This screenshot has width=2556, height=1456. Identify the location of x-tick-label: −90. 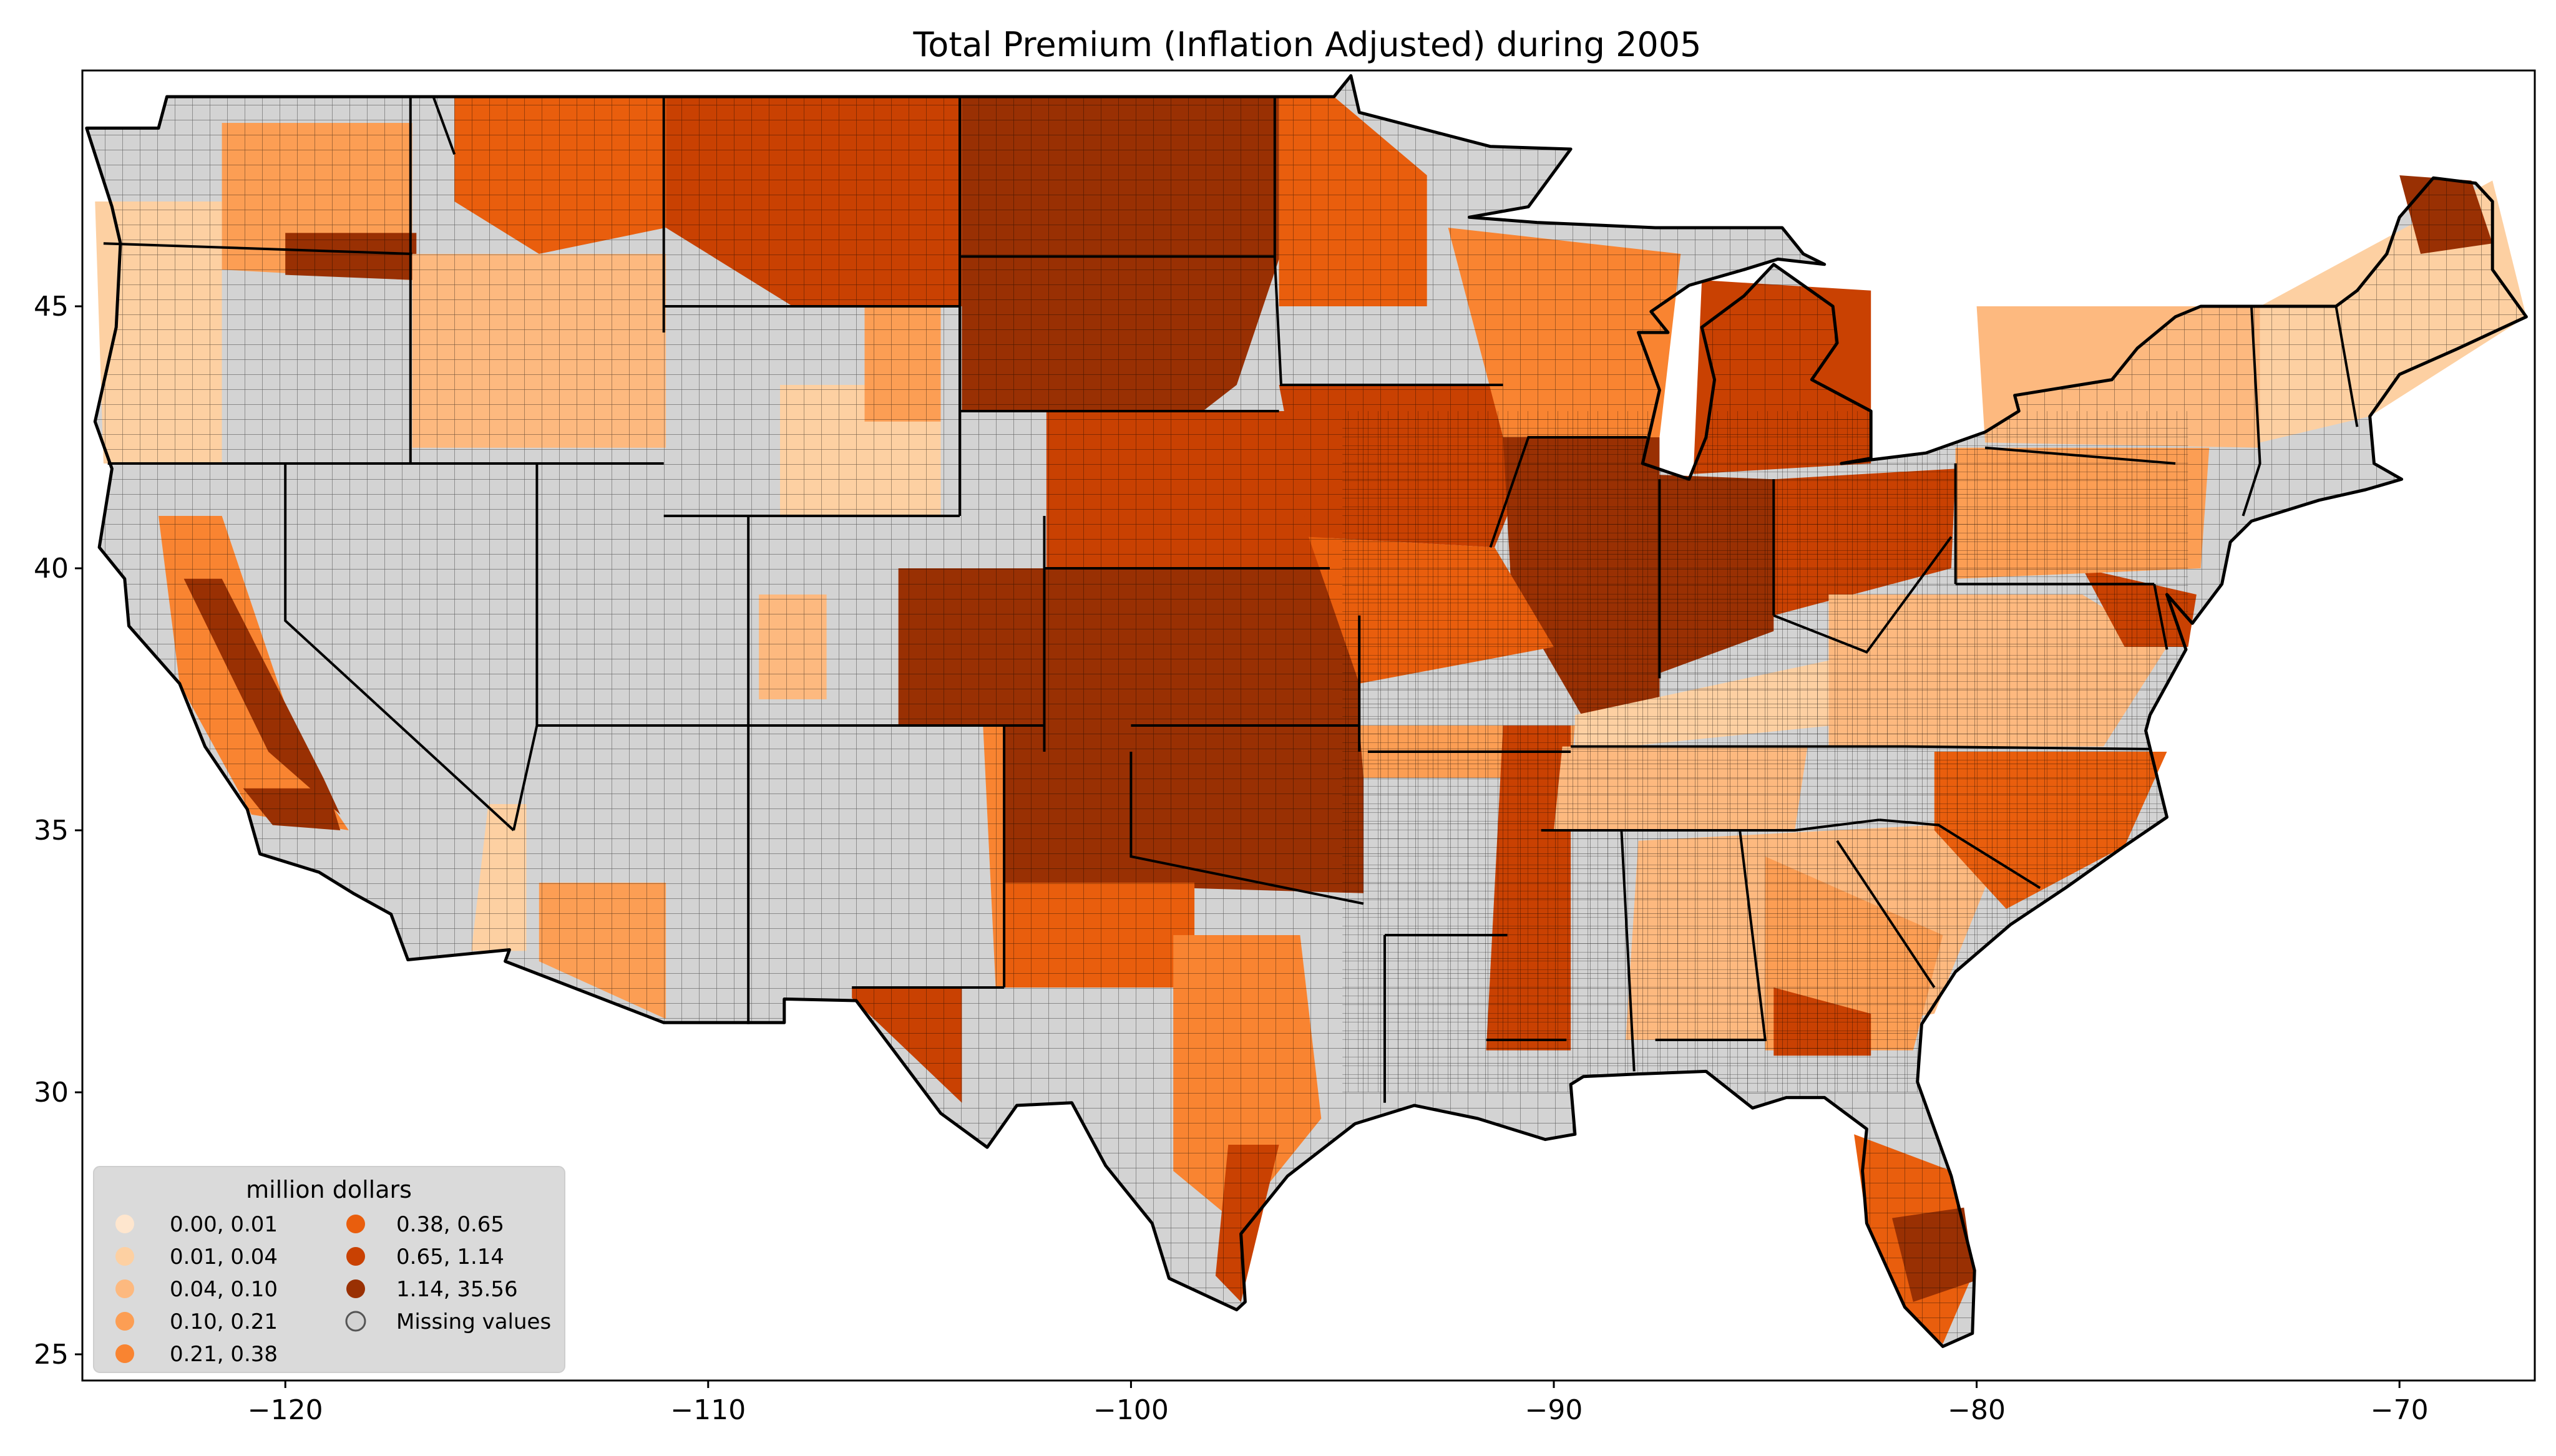
(1554, 1410).